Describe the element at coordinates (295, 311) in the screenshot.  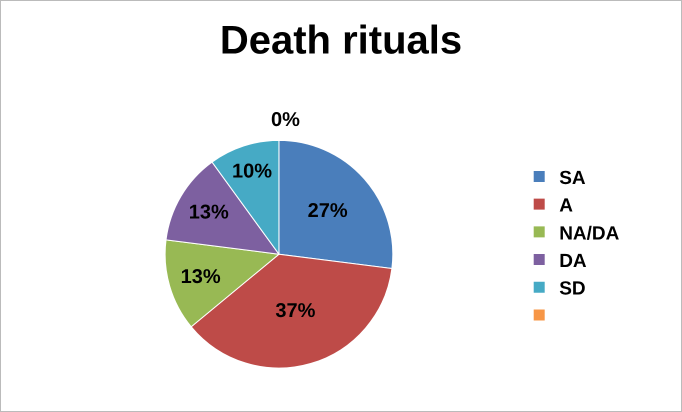
I see `data-label: 37%` at that location.